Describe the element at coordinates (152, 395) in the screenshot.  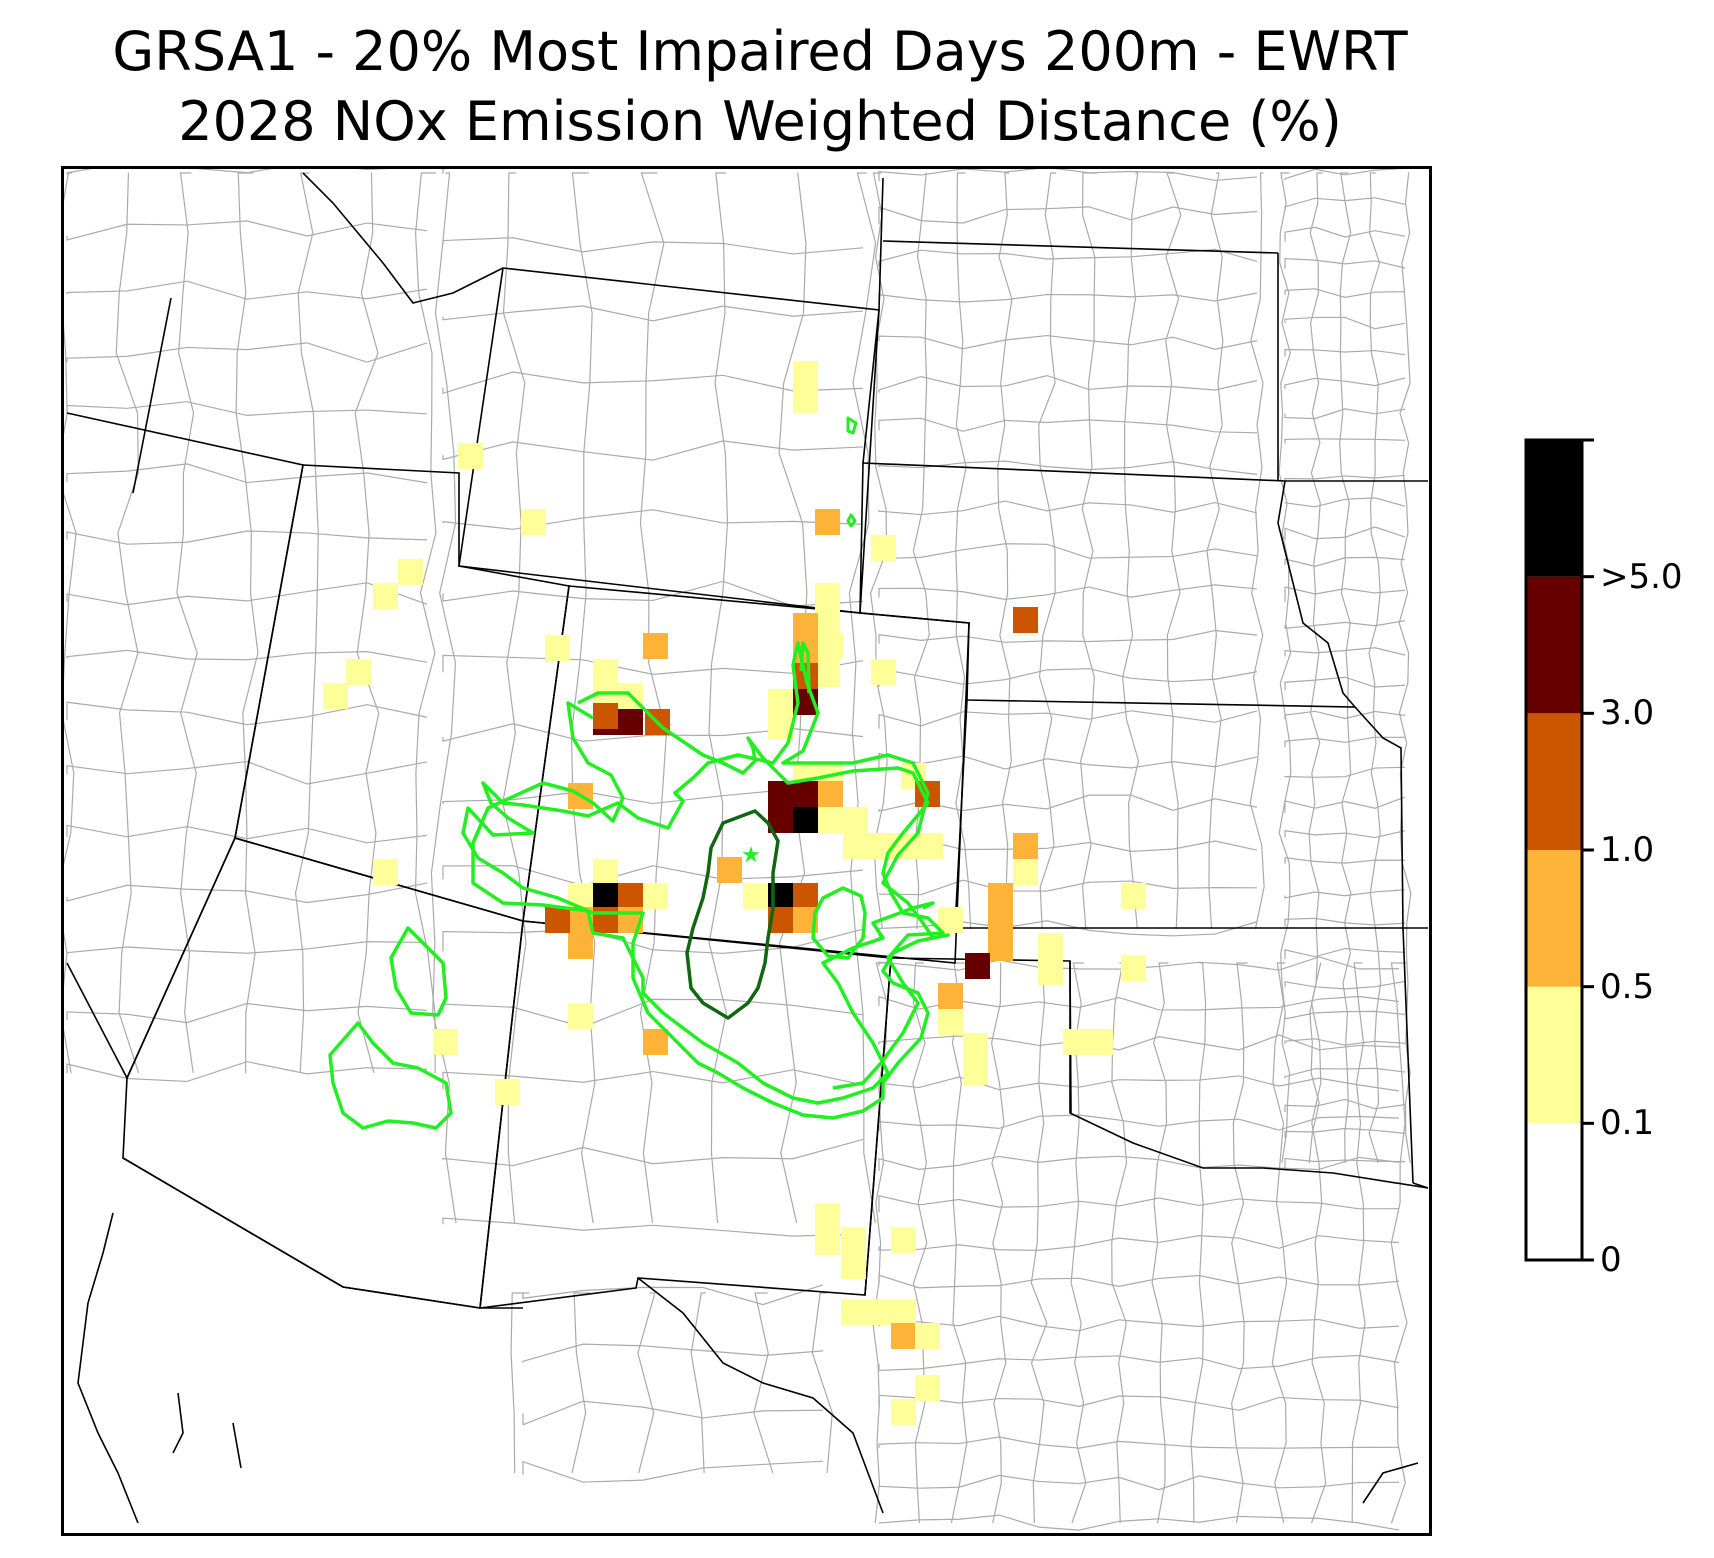
I see `state-border-montana-north` at that location.